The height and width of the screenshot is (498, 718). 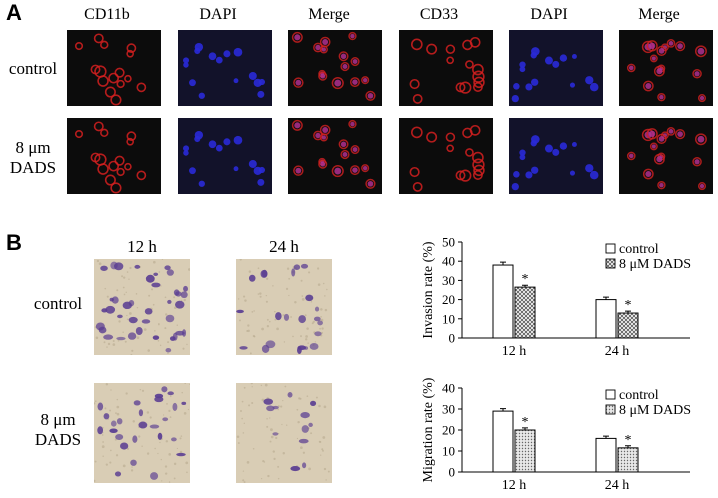 What do you see at coordinates (14, 242) in the screenshot?
I see `panel-b-letter: B` at bounding box center [14, 242].